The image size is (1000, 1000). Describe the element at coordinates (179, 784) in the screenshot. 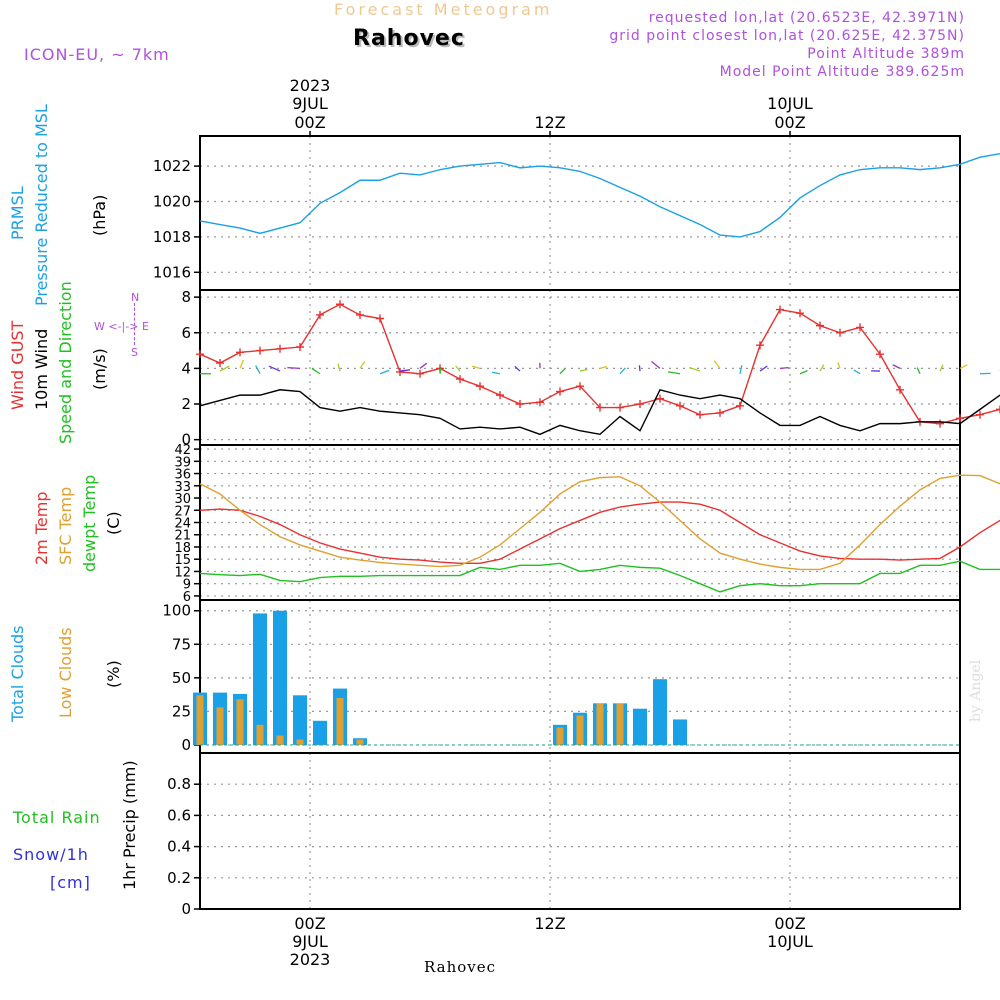

I see `precipitation-ytick-label: 0.8` at that location.